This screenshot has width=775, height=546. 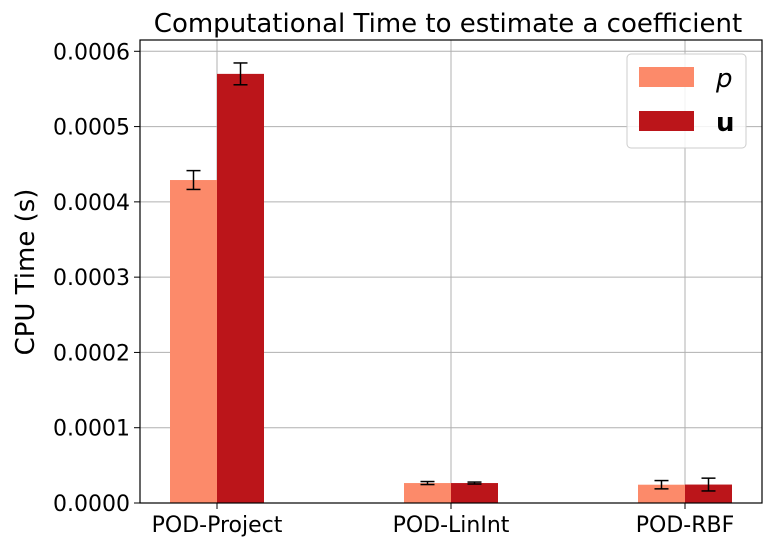 What do you see at coordinates (708, 493) in the screenshot?
I see `bar-u-POD-RBF` at bounding box center [708, 493].